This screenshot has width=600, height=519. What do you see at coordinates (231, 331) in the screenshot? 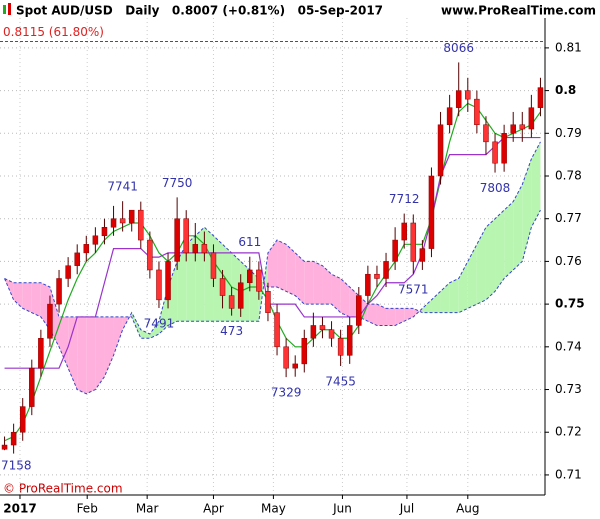
I see `annotation: 473` at bounding box center [231, 331].